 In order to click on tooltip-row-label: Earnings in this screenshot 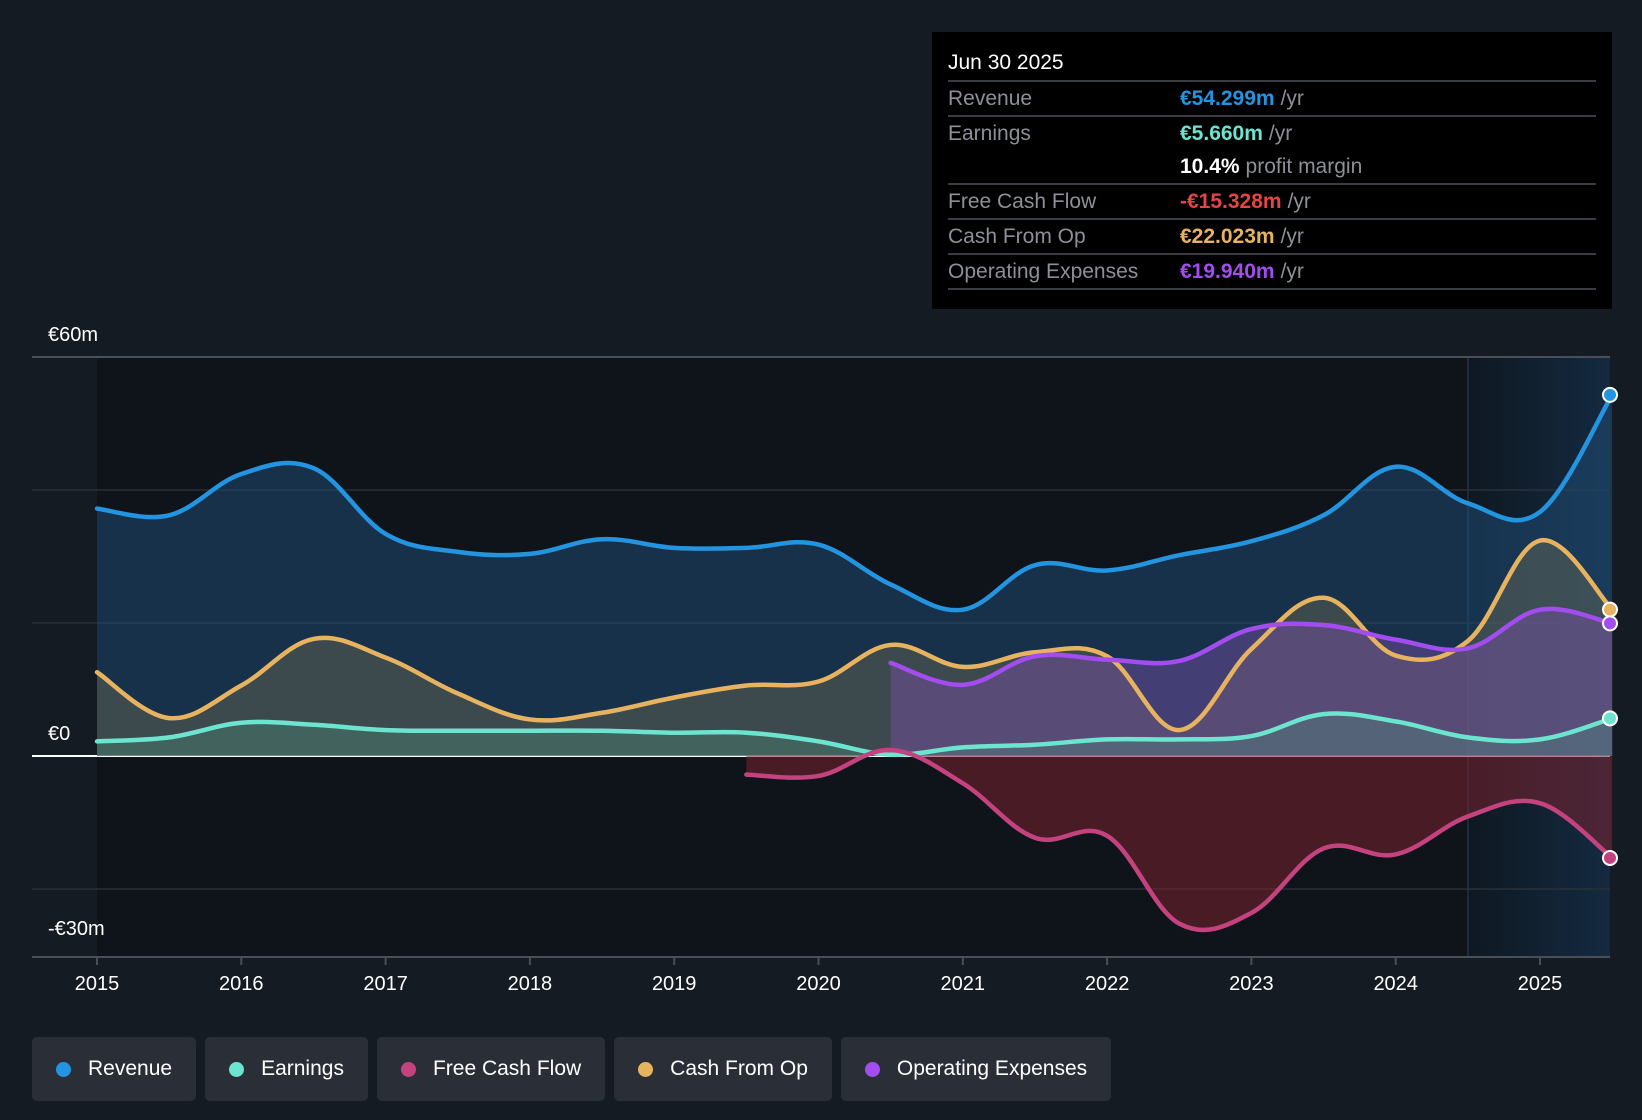, I will do `click(989, 133)`.